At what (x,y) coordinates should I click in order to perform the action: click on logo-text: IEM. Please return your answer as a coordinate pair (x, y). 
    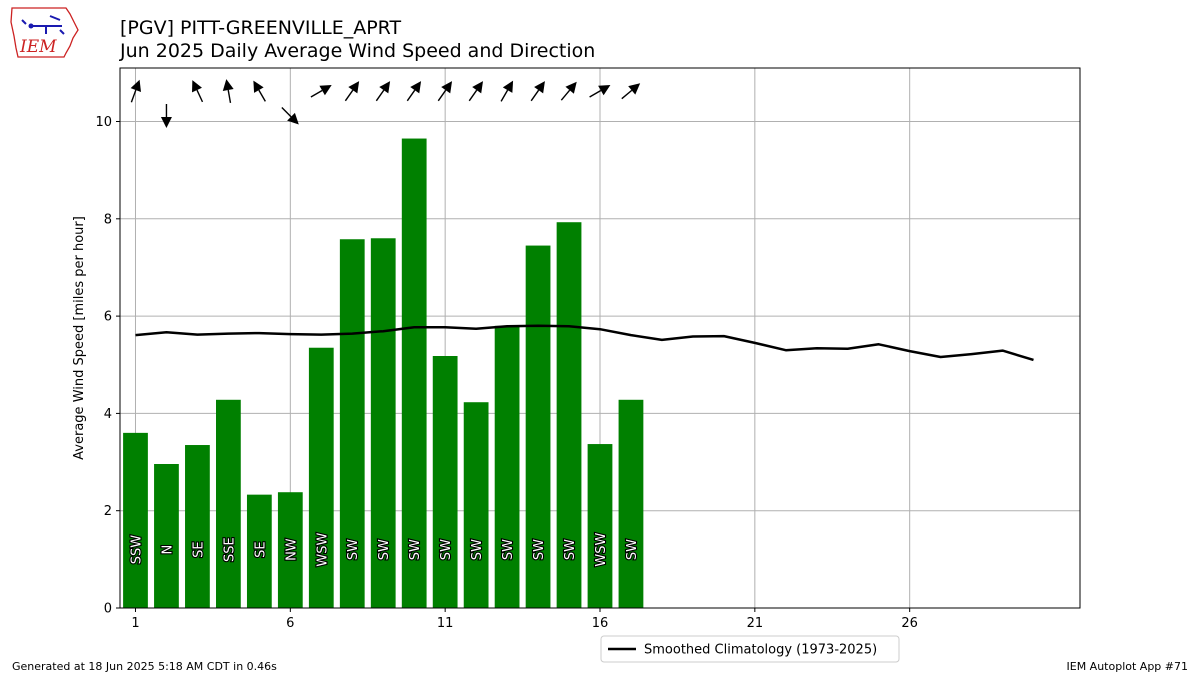
    Looking at the image, I should click on (38, 47).